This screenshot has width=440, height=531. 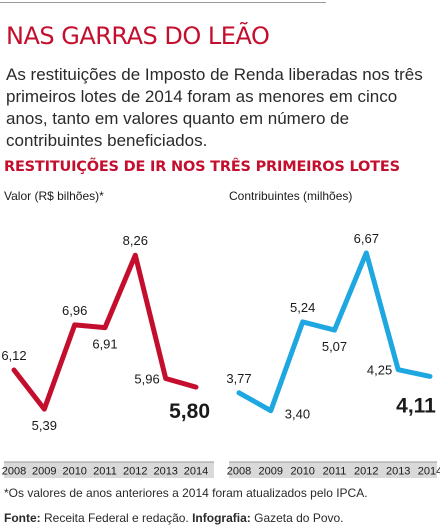 I want to click on chart-2-tick-label: 2014, so click(x=429, y=472).